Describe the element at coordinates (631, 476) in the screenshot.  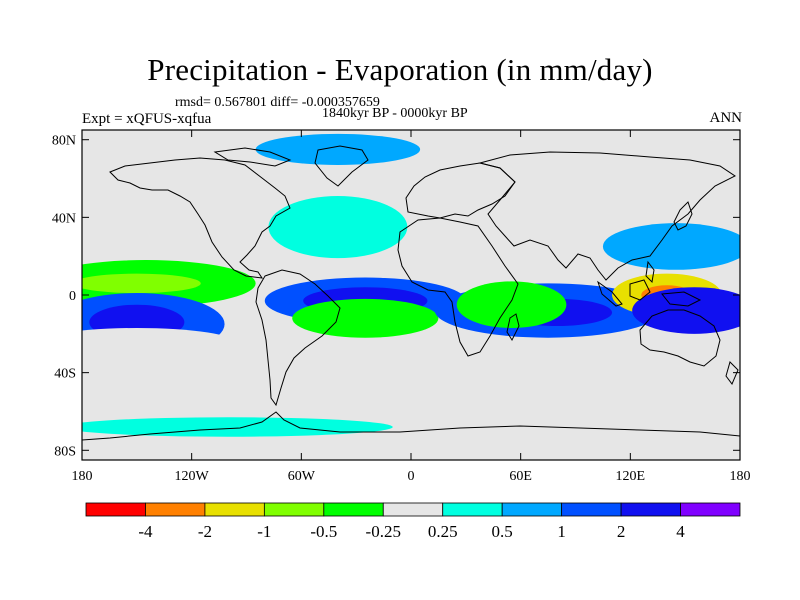
I see `lon-tick-label: 120E` at that location.